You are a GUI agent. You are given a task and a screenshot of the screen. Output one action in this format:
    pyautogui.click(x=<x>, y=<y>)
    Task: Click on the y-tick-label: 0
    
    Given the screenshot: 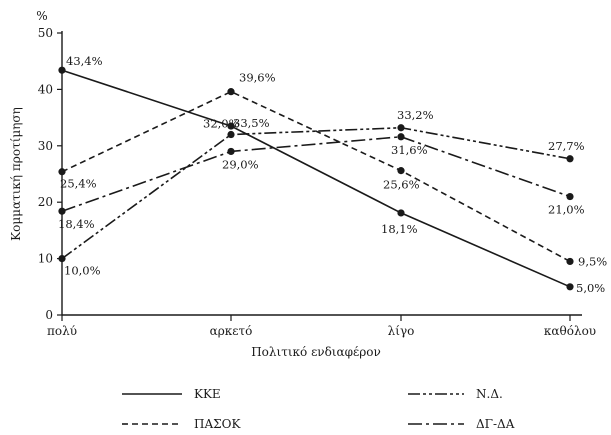 What is the action you would take?
    pyautogui.click(x=49, y=315)
    